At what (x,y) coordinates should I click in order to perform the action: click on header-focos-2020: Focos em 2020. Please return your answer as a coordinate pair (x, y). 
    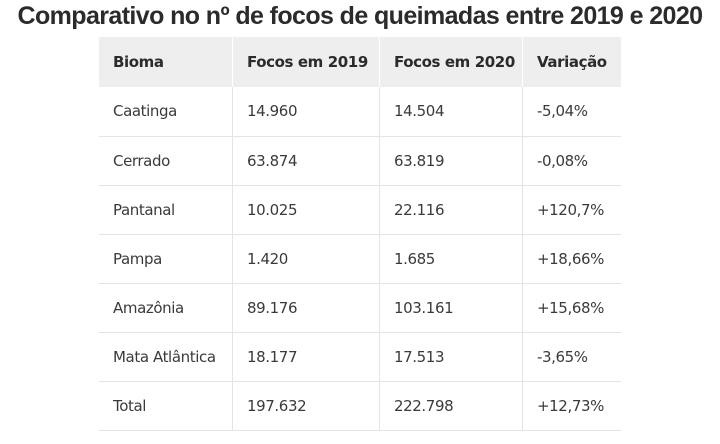
    Looking at the image, I should click on (451, 62).